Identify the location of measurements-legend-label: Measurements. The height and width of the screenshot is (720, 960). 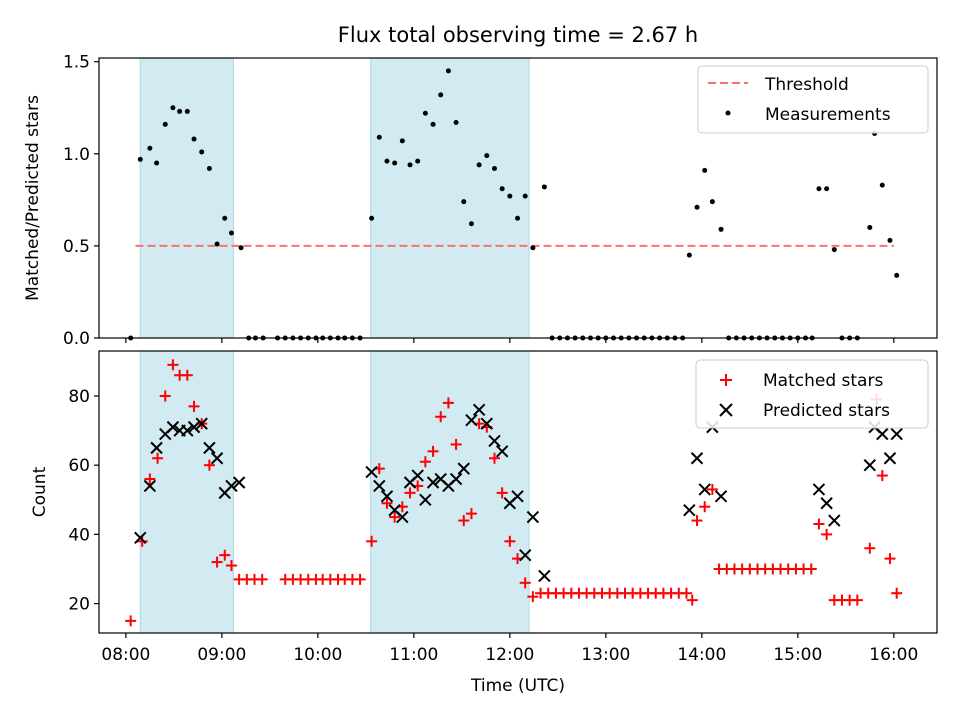
(828, 115).